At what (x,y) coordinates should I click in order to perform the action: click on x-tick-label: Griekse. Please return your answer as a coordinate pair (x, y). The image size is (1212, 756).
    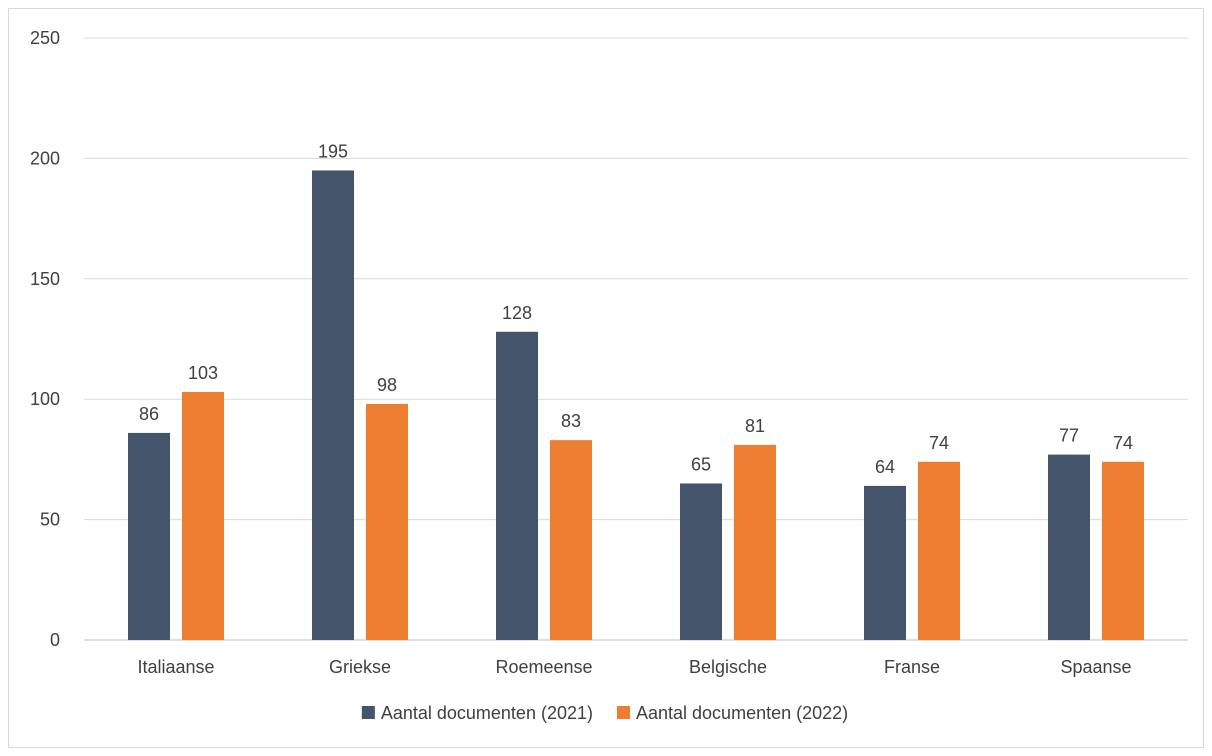
    Looking at the image, I should click on (360, 667).